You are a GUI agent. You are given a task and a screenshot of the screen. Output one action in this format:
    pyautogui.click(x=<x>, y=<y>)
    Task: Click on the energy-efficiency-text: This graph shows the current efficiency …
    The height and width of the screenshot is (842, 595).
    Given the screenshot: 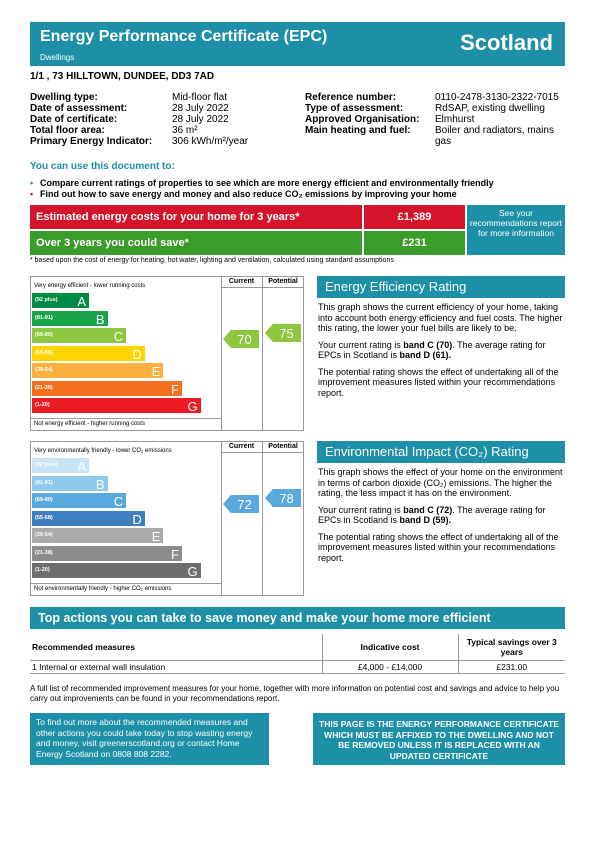 What is the action you would take?
    pyautogui.click(x=440, y=350)
    